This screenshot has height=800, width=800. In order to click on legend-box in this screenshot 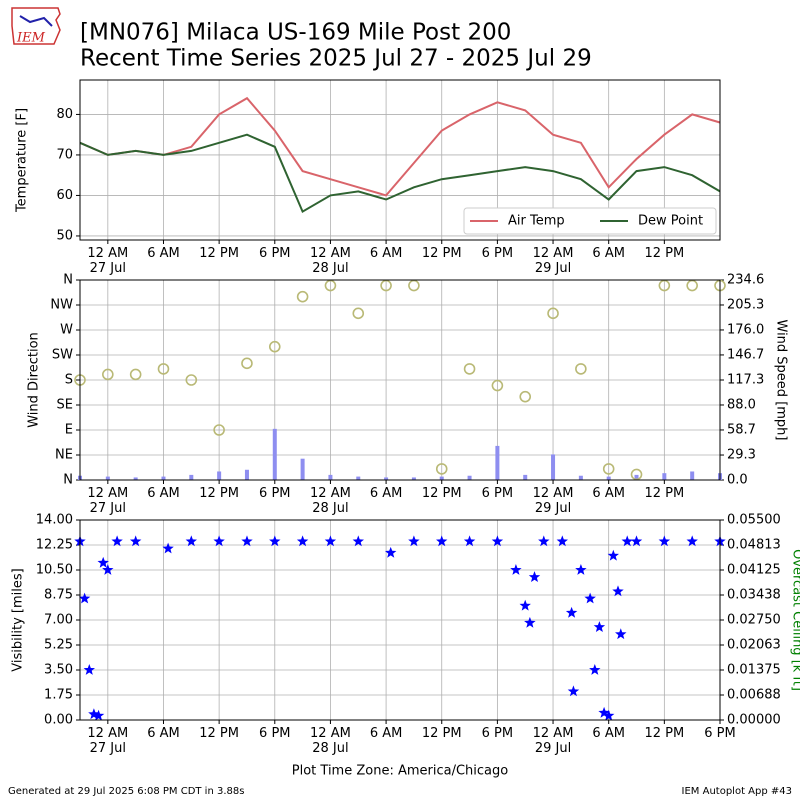, I will do `click(590, 221)`.